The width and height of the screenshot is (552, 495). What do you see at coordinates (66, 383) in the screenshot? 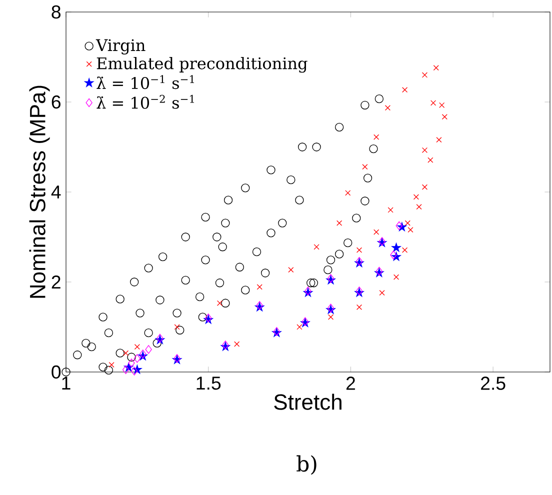
I see `x-tick-label: 1` at bounding box center [66, 383].